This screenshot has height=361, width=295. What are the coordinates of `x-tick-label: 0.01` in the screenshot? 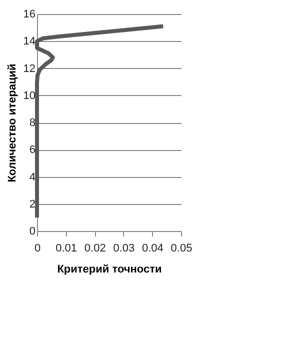 It's located at (67, 248).